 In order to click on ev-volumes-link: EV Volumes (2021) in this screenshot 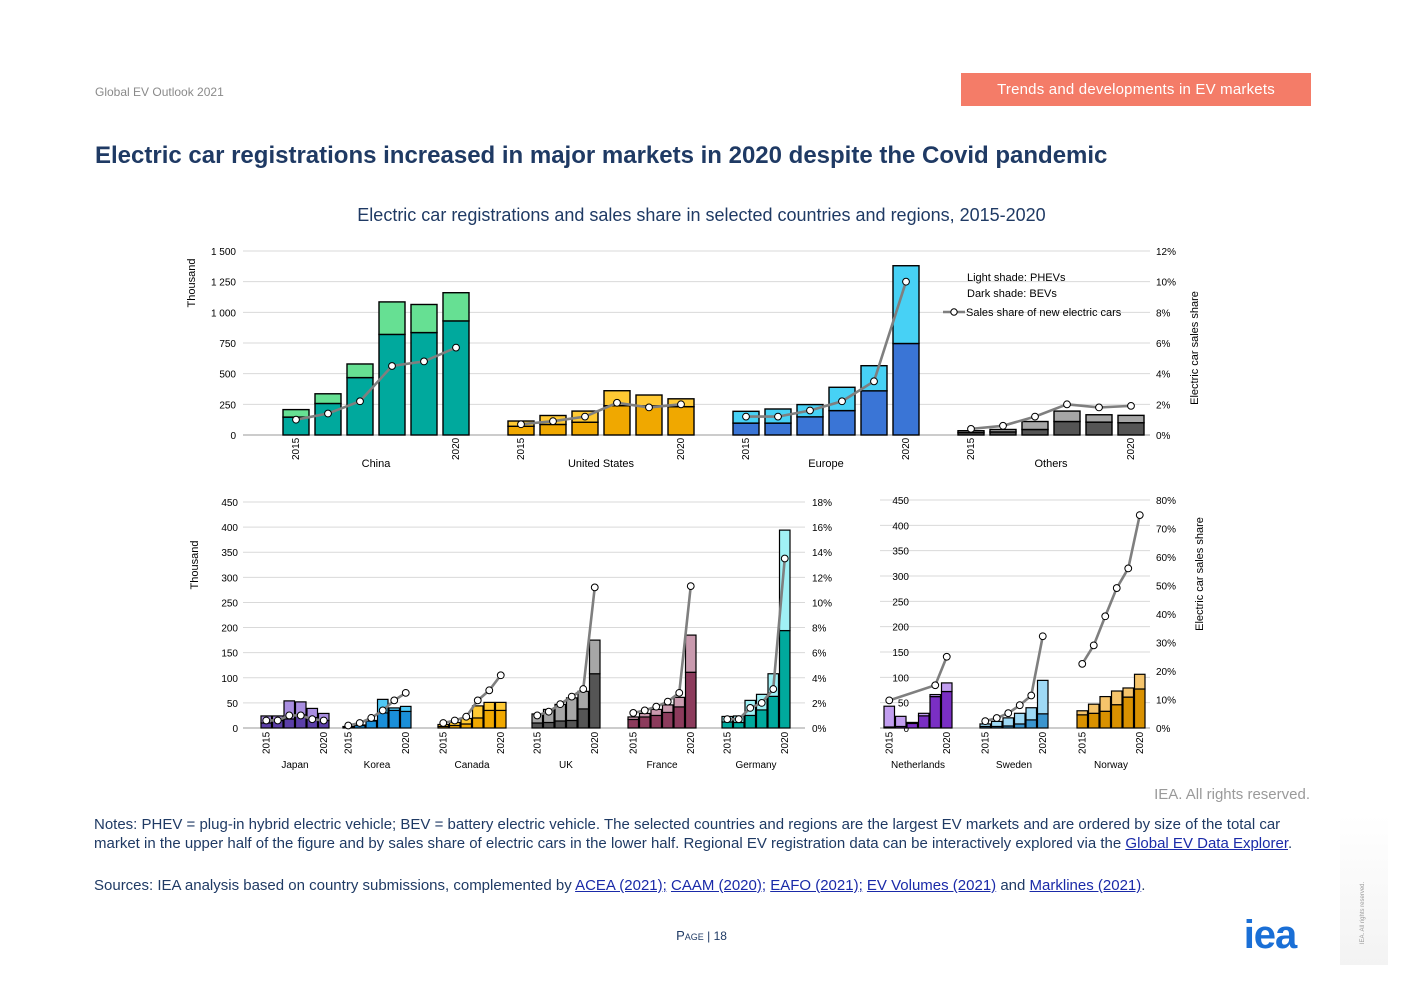, I will do `click(931, 885)`.